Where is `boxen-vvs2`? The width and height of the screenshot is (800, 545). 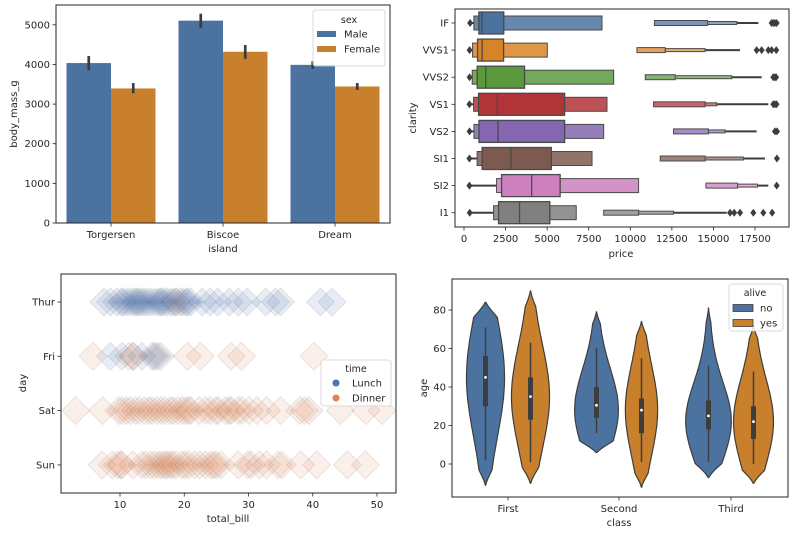 boxen-vvs2 is located at coordinates (623, 77).